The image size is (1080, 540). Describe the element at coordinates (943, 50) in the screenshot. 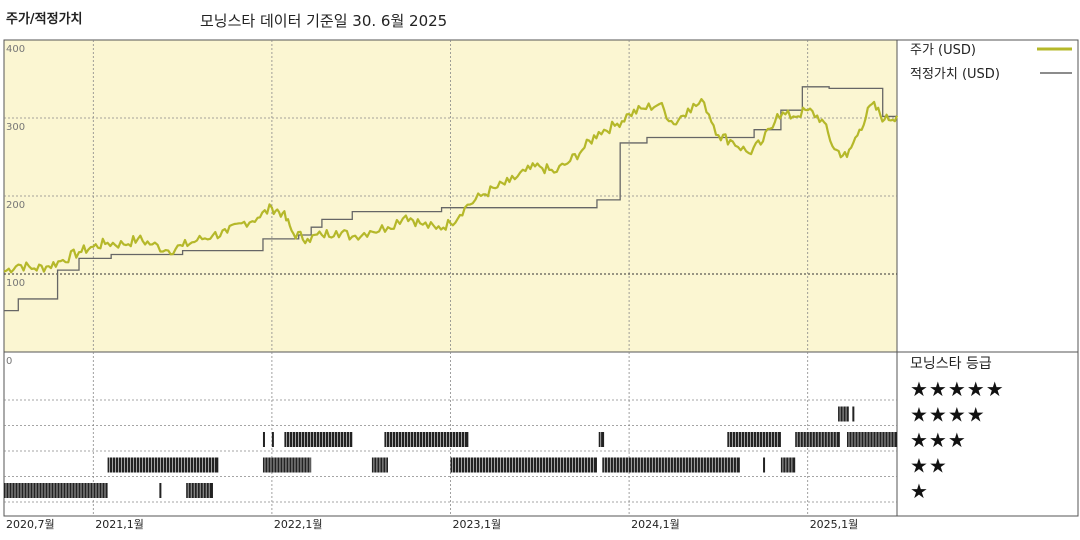

I see `legend-label-price: 주가 (USD)` at that location.